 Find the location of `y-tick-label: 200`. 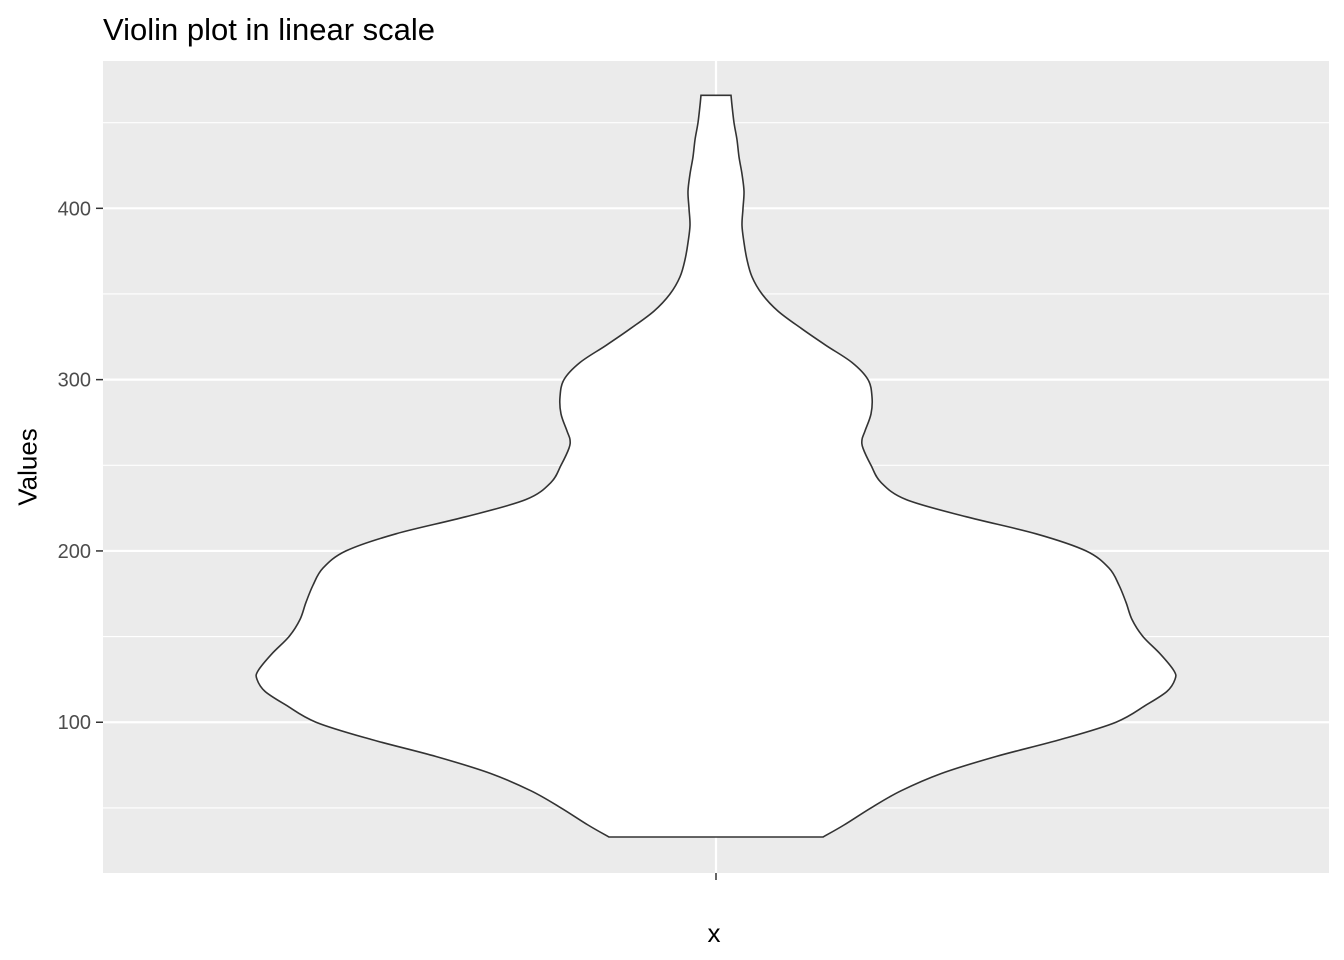

y-tick-label: 200 is located at coordinates (74, 552).